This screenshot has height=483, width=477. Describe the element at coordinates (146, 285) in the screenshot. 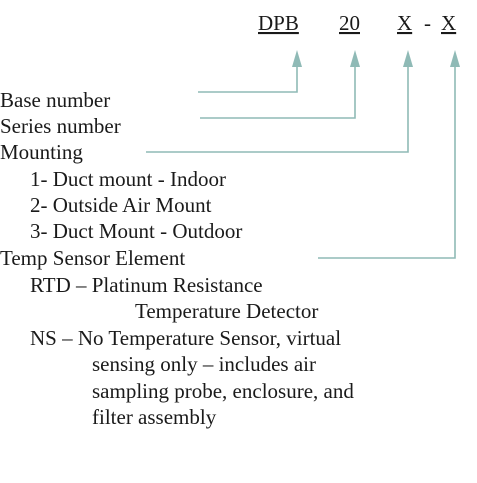

I see `option: RTD – Platinum Resistance` at that location.